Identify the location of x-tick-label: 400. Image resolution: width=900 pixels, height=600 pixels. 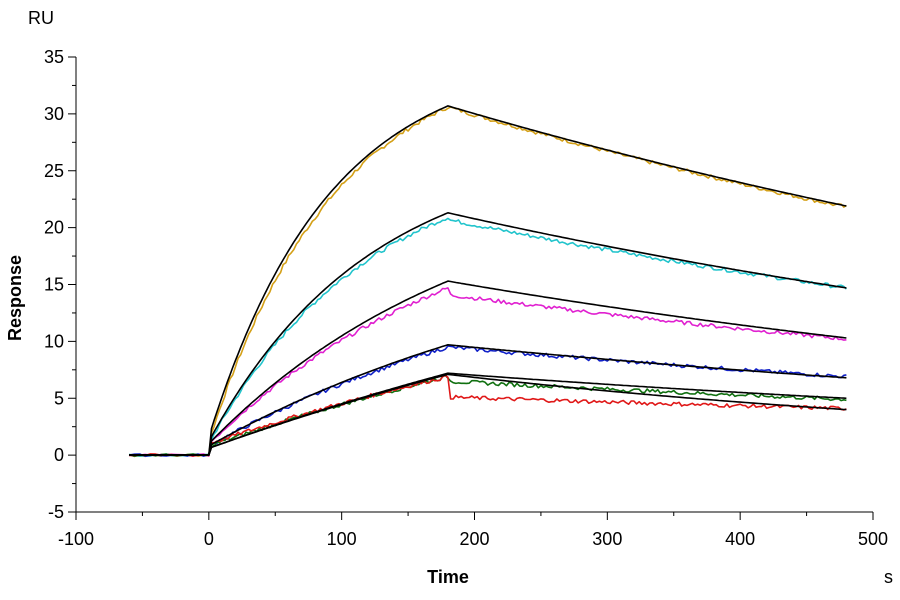
(740, 539).